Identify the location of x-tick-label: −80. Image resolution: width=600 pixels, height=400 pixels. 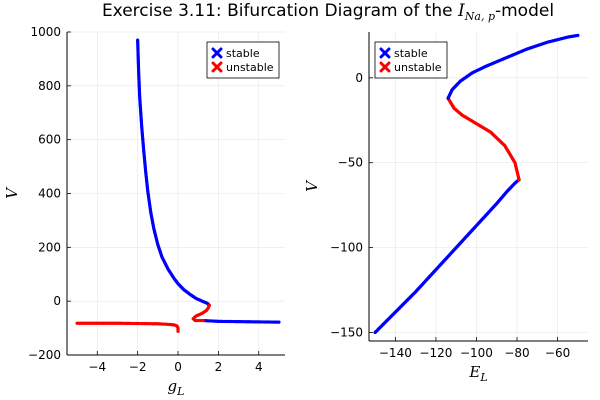
(516, 353).